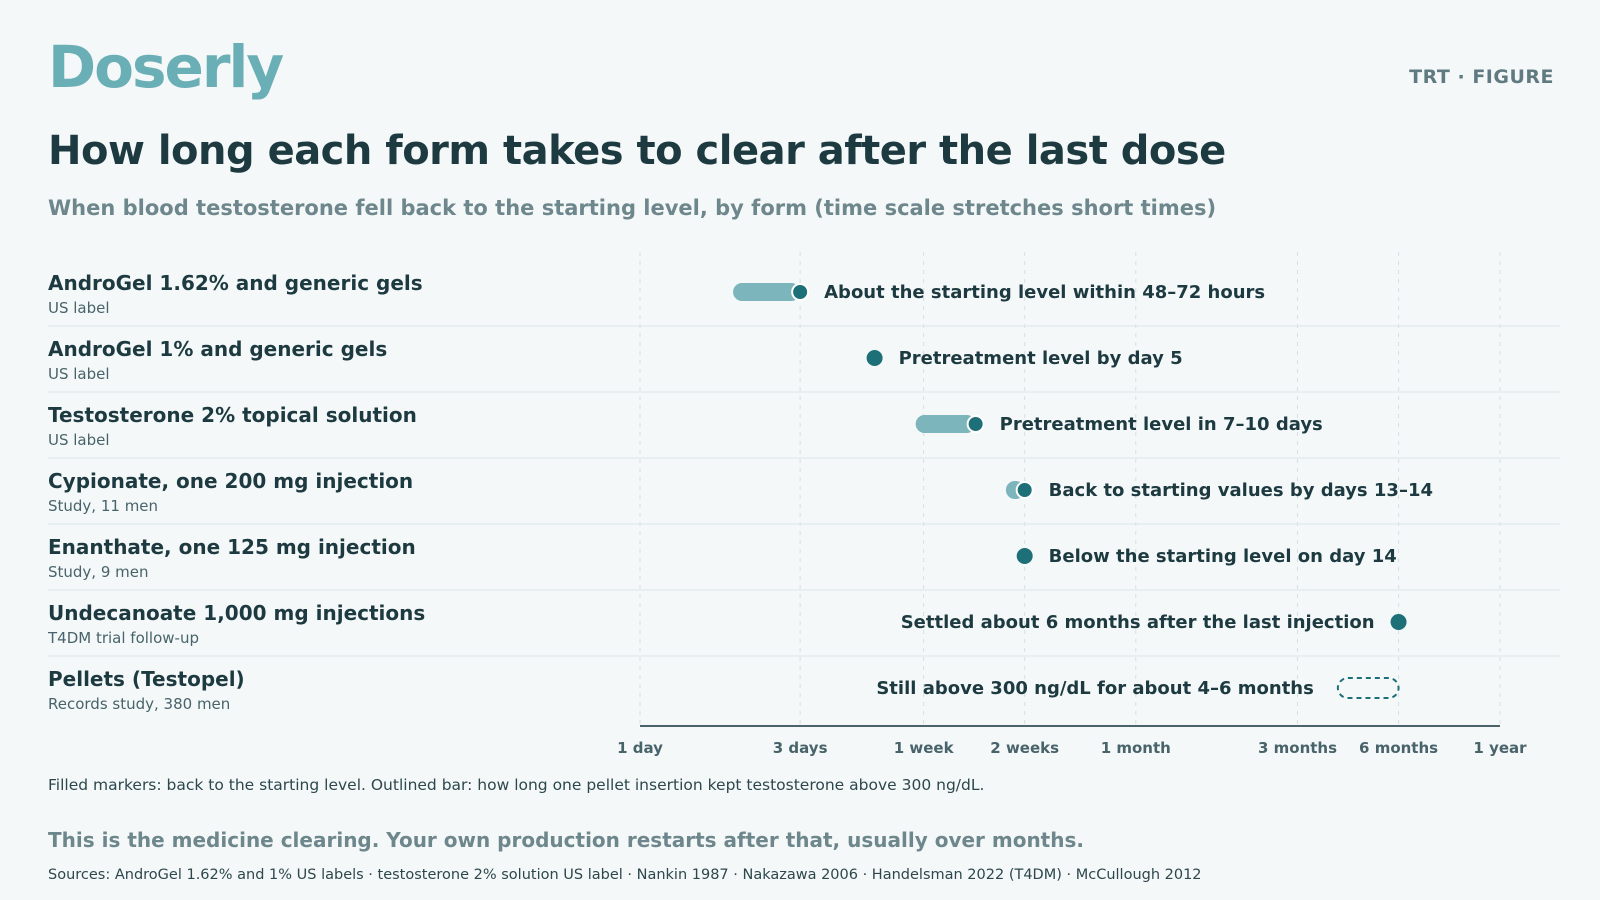 This screenshot has width=1600, height=900. I want to click on brand-logo: Doserly, so click(166, 67).